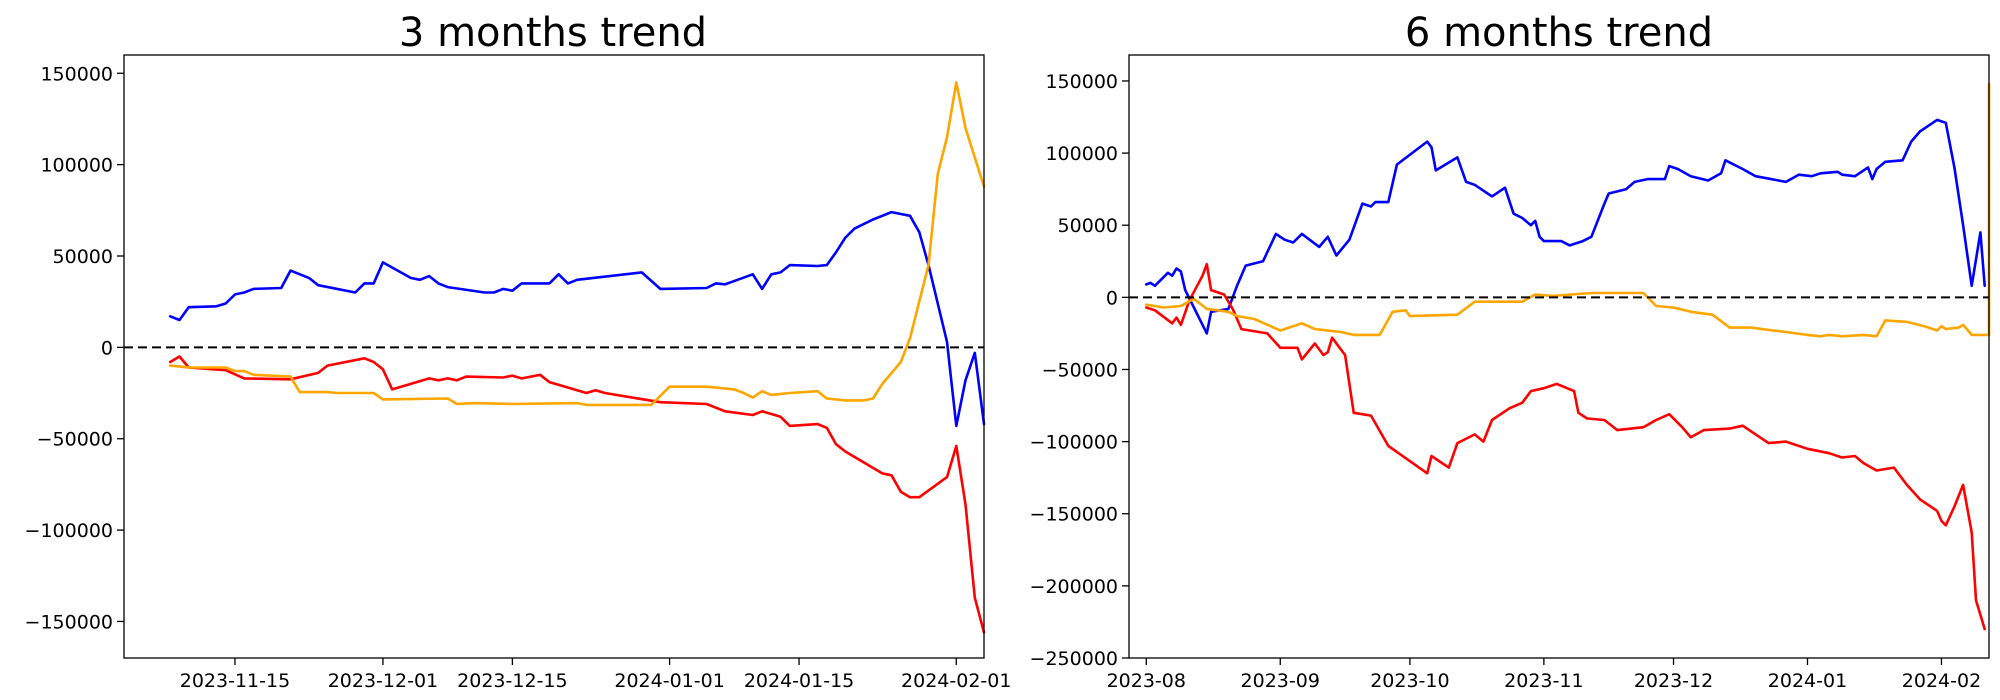 The image size is (2000, 700). I want to click on x-tick-label: 2023-09, so click(1280, 681).